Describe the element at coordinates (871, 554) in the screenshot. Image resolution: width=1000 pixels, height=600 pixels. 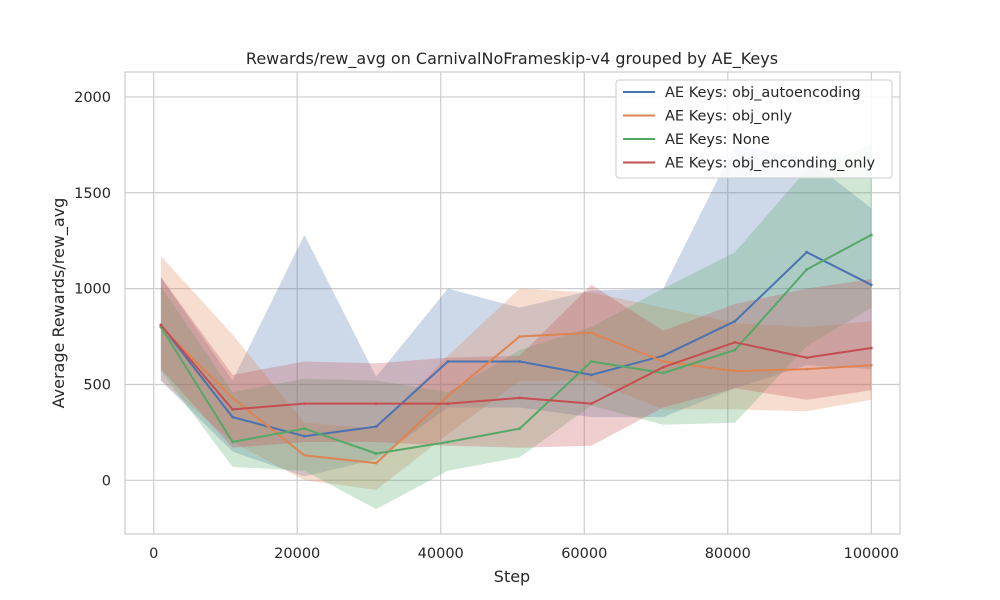
I see `x-tick-label: 100000` at that location.